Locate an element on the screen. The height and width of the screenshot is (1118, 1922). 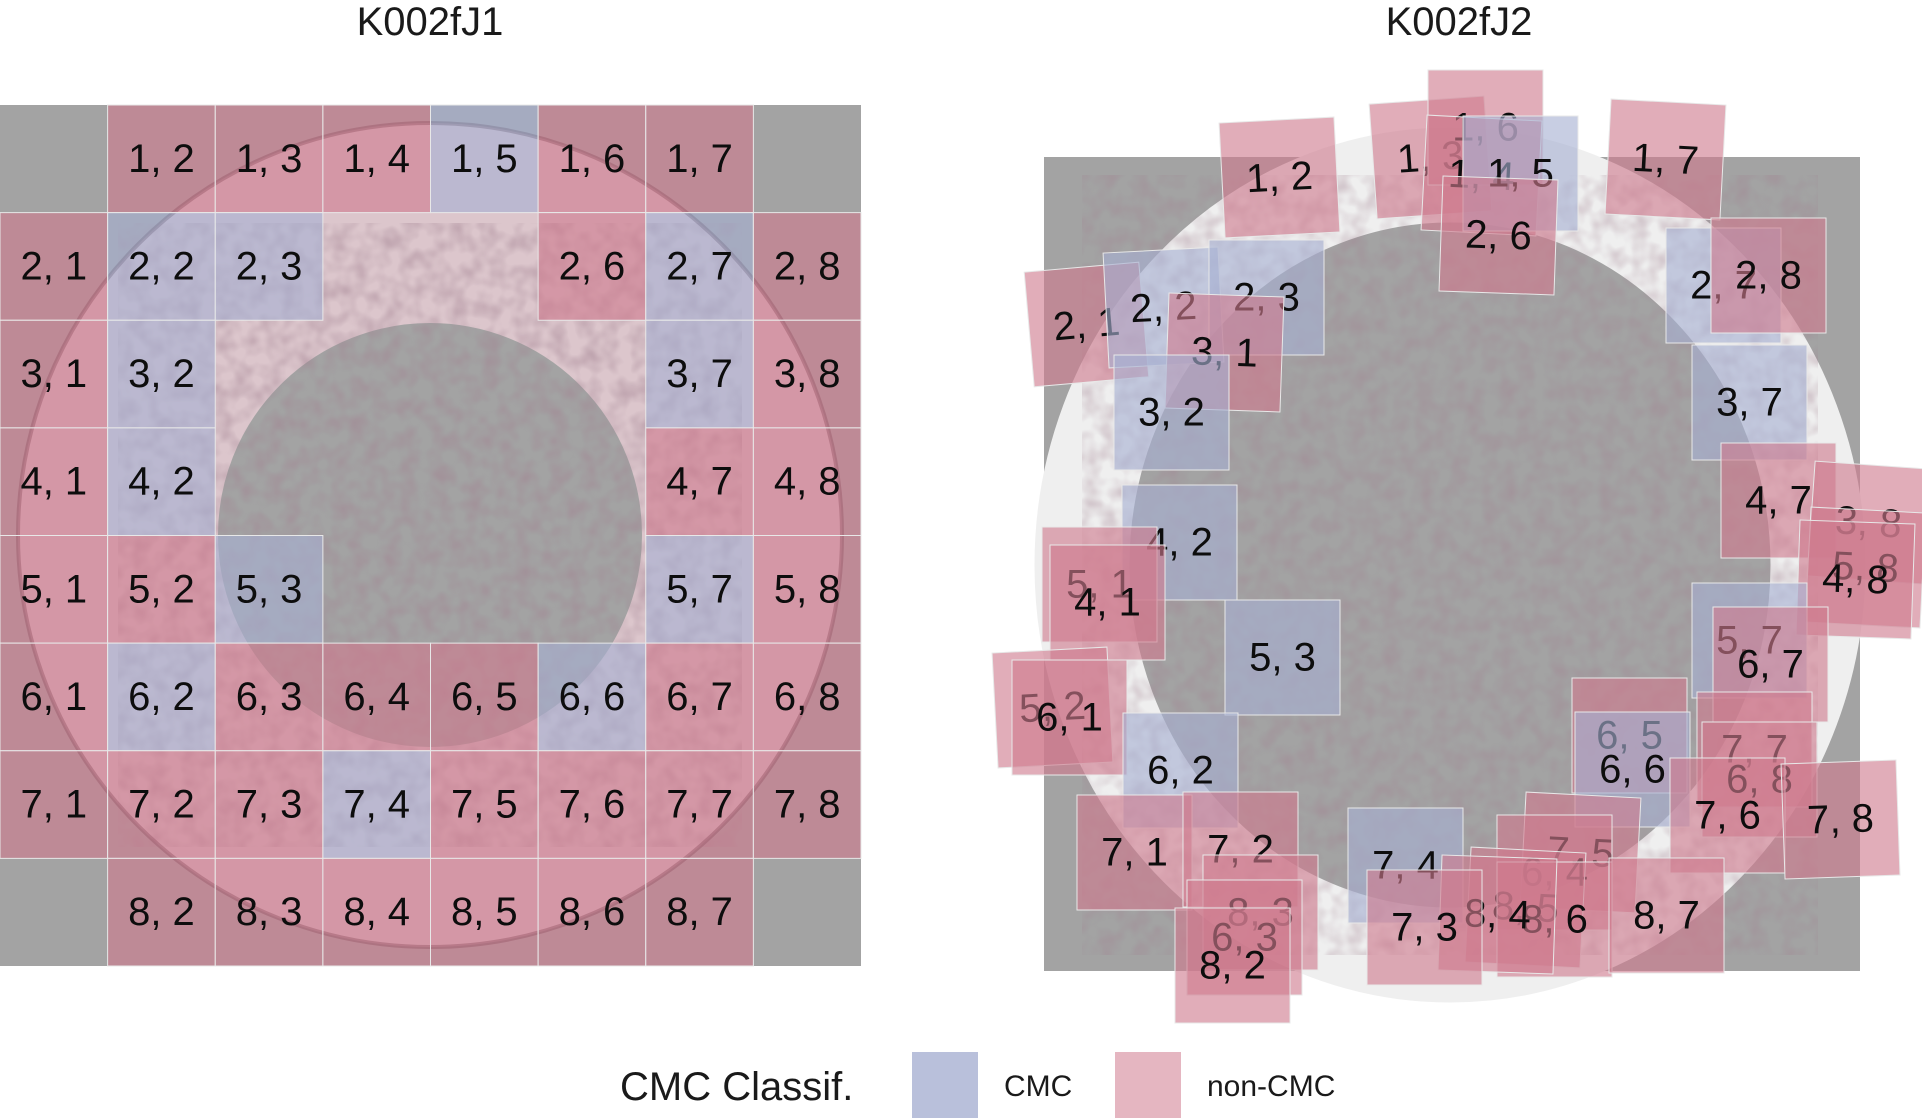
cell-4-2: 4, 2 is located at coordinates (161, 481).